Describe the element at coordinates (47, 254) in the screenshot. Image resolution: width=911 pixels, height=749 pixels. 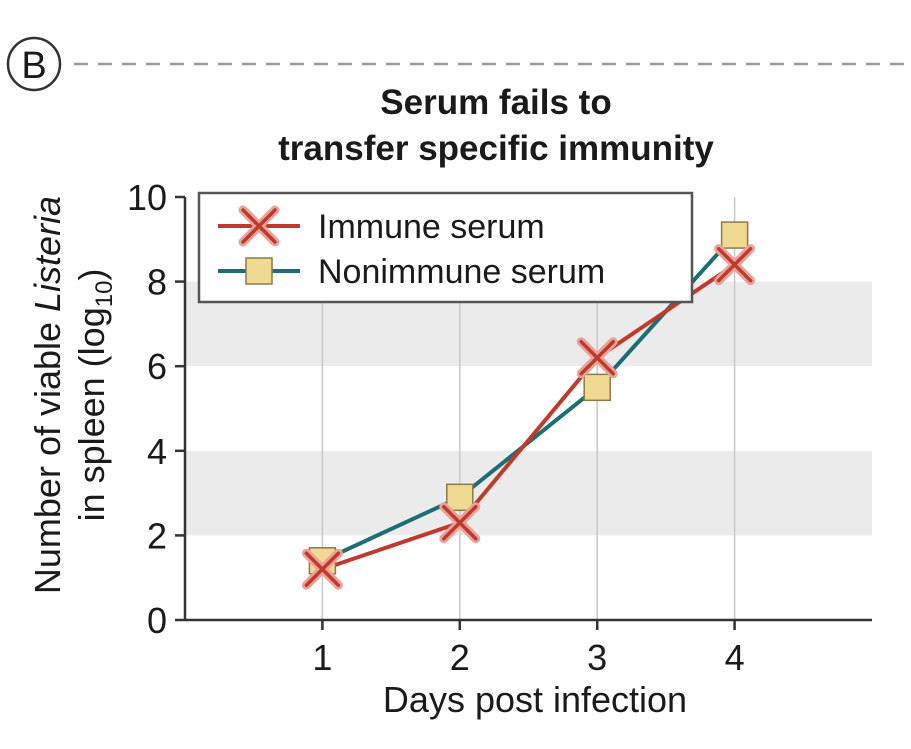
I see `y-axis-label-italic: Listeria` at that location.